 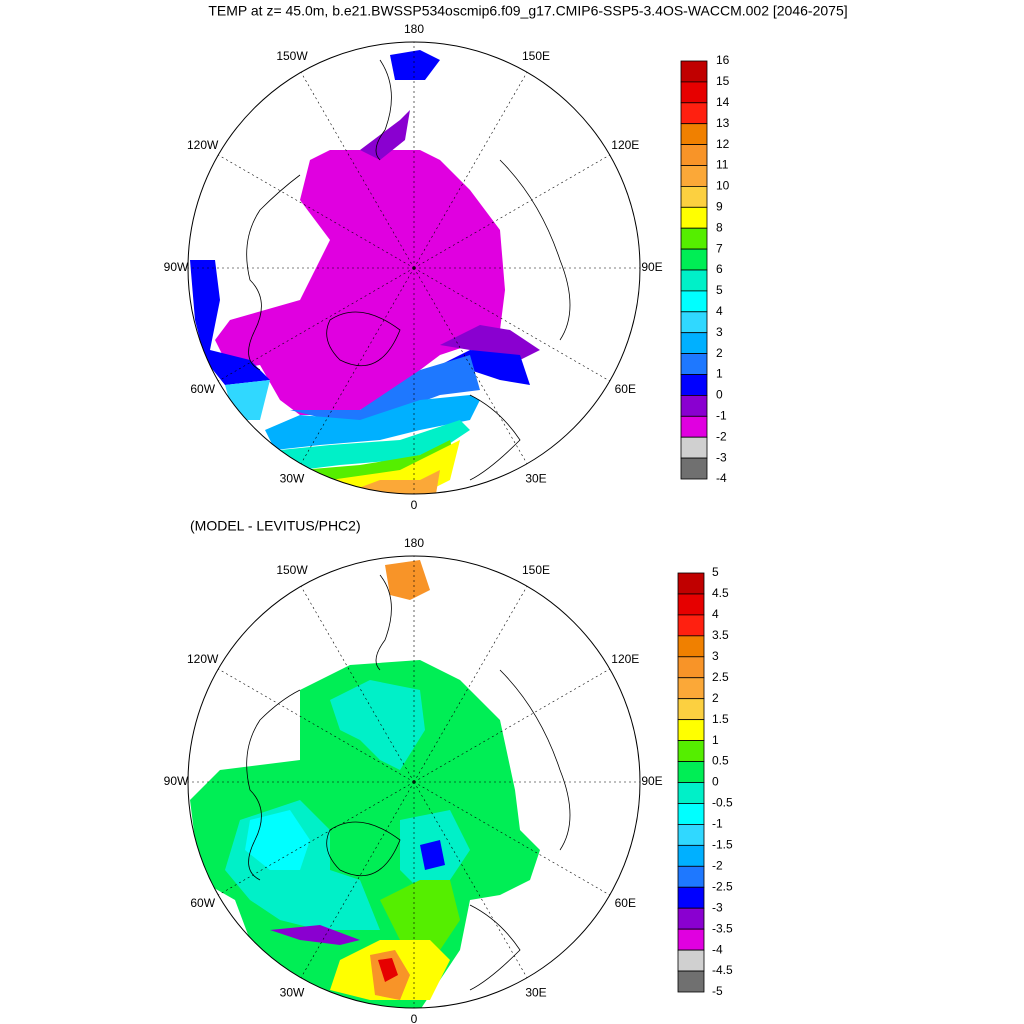 I want to click on colorbar-label: -0.5, so click(x=722, y=803).